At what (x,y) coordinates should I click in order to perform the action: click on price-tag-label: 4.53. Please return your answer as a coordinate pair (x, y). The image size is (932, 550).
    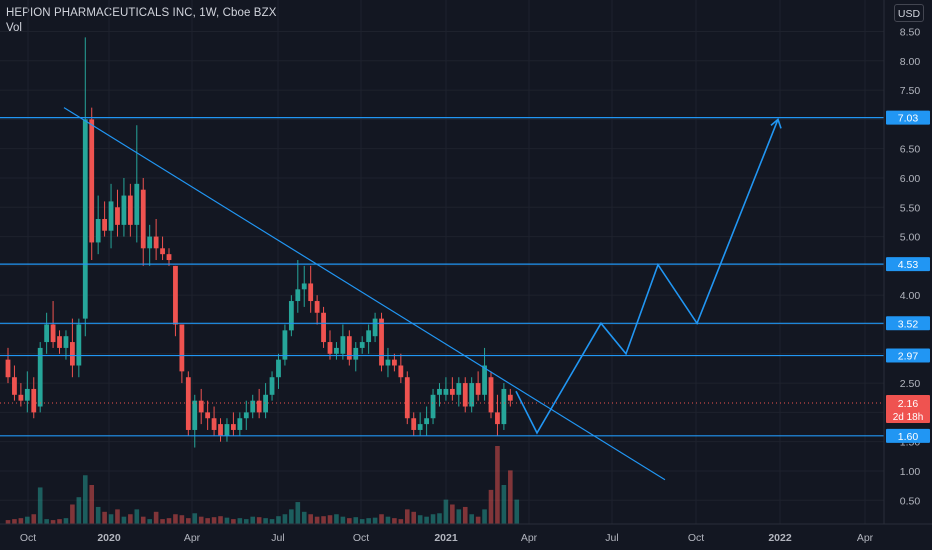
    Looking at the image, I should click on (908, 265).